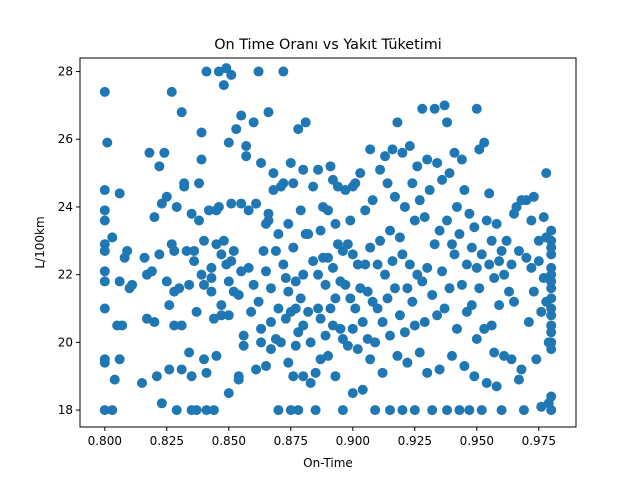 The image size is (640, 480). What do you see at coordinates (477, 441) in the screenshot?
I see `x-tick-label: 0.950` at bounding box center [477, 441].